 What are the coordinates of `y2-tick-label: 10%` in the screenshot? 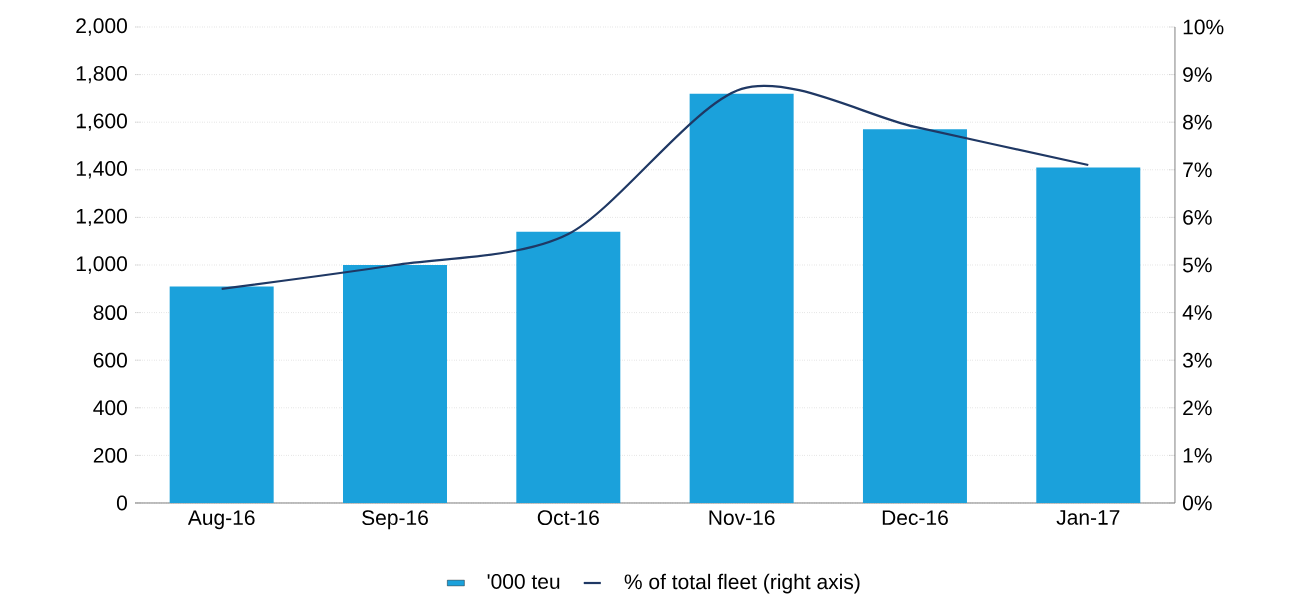 It's located at (1203, 27).